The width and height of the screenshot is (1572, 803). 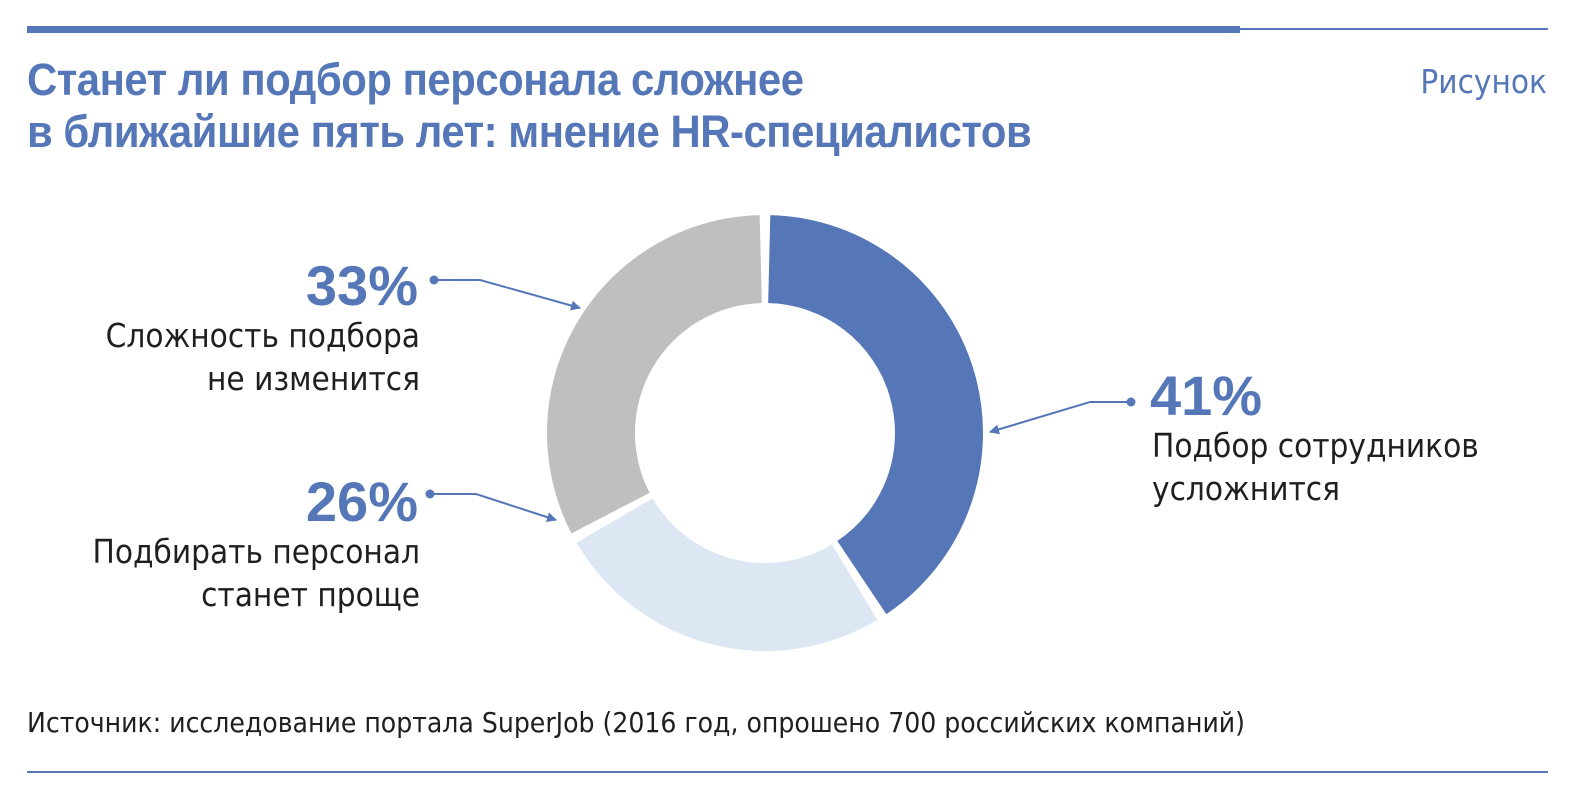 I want to click on category-label-same-line-1: Сложность подбора, so click(x=262, y=335).